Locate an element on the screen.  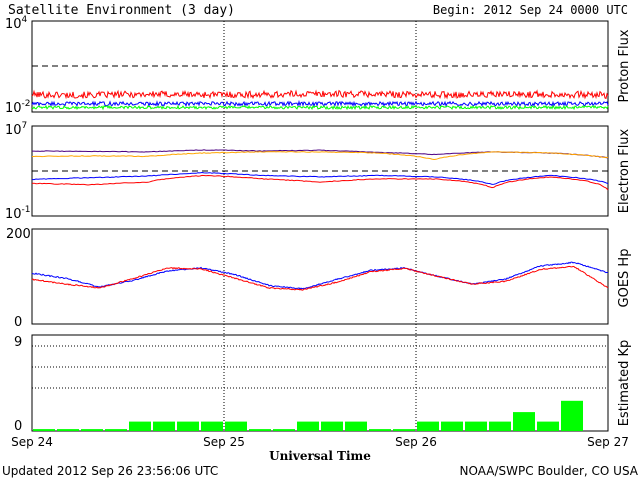
electron-series-purple is located at coordinates (320, 154).